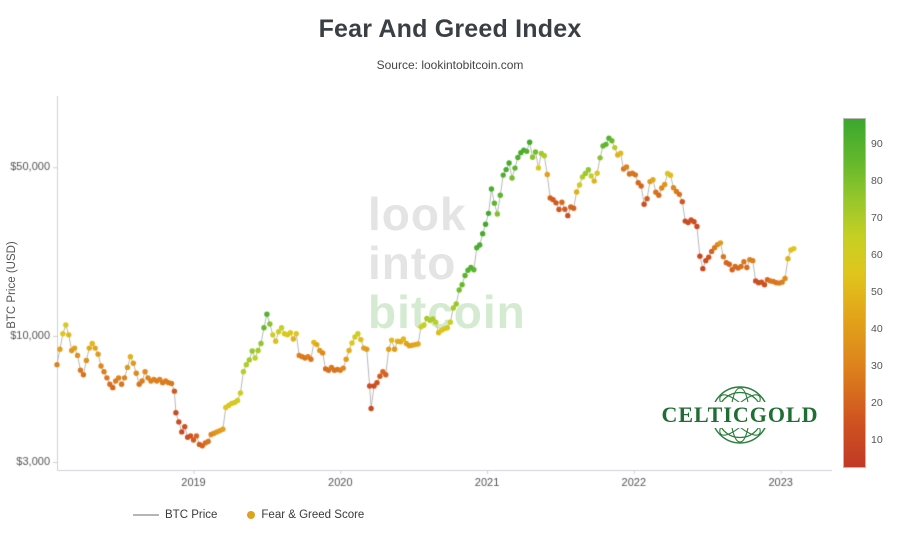  Describe the element at coordinates (877, 180) in the screenshot. I see `colorbar-tick-label: 80` at that location.